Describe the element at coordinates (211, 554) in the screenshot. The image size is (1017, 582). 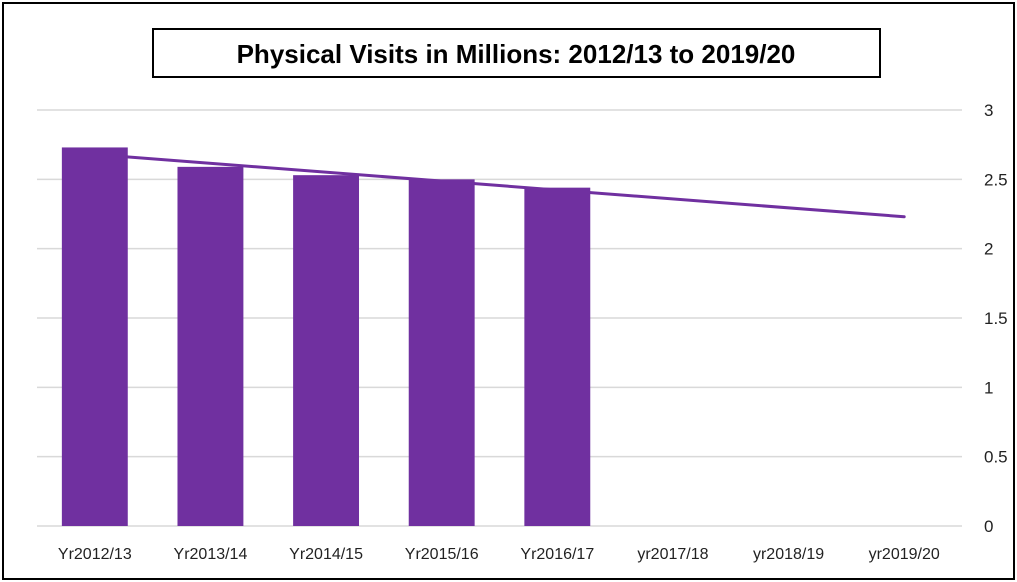
I see `x-tick-label: Yr2013/14` at that location.